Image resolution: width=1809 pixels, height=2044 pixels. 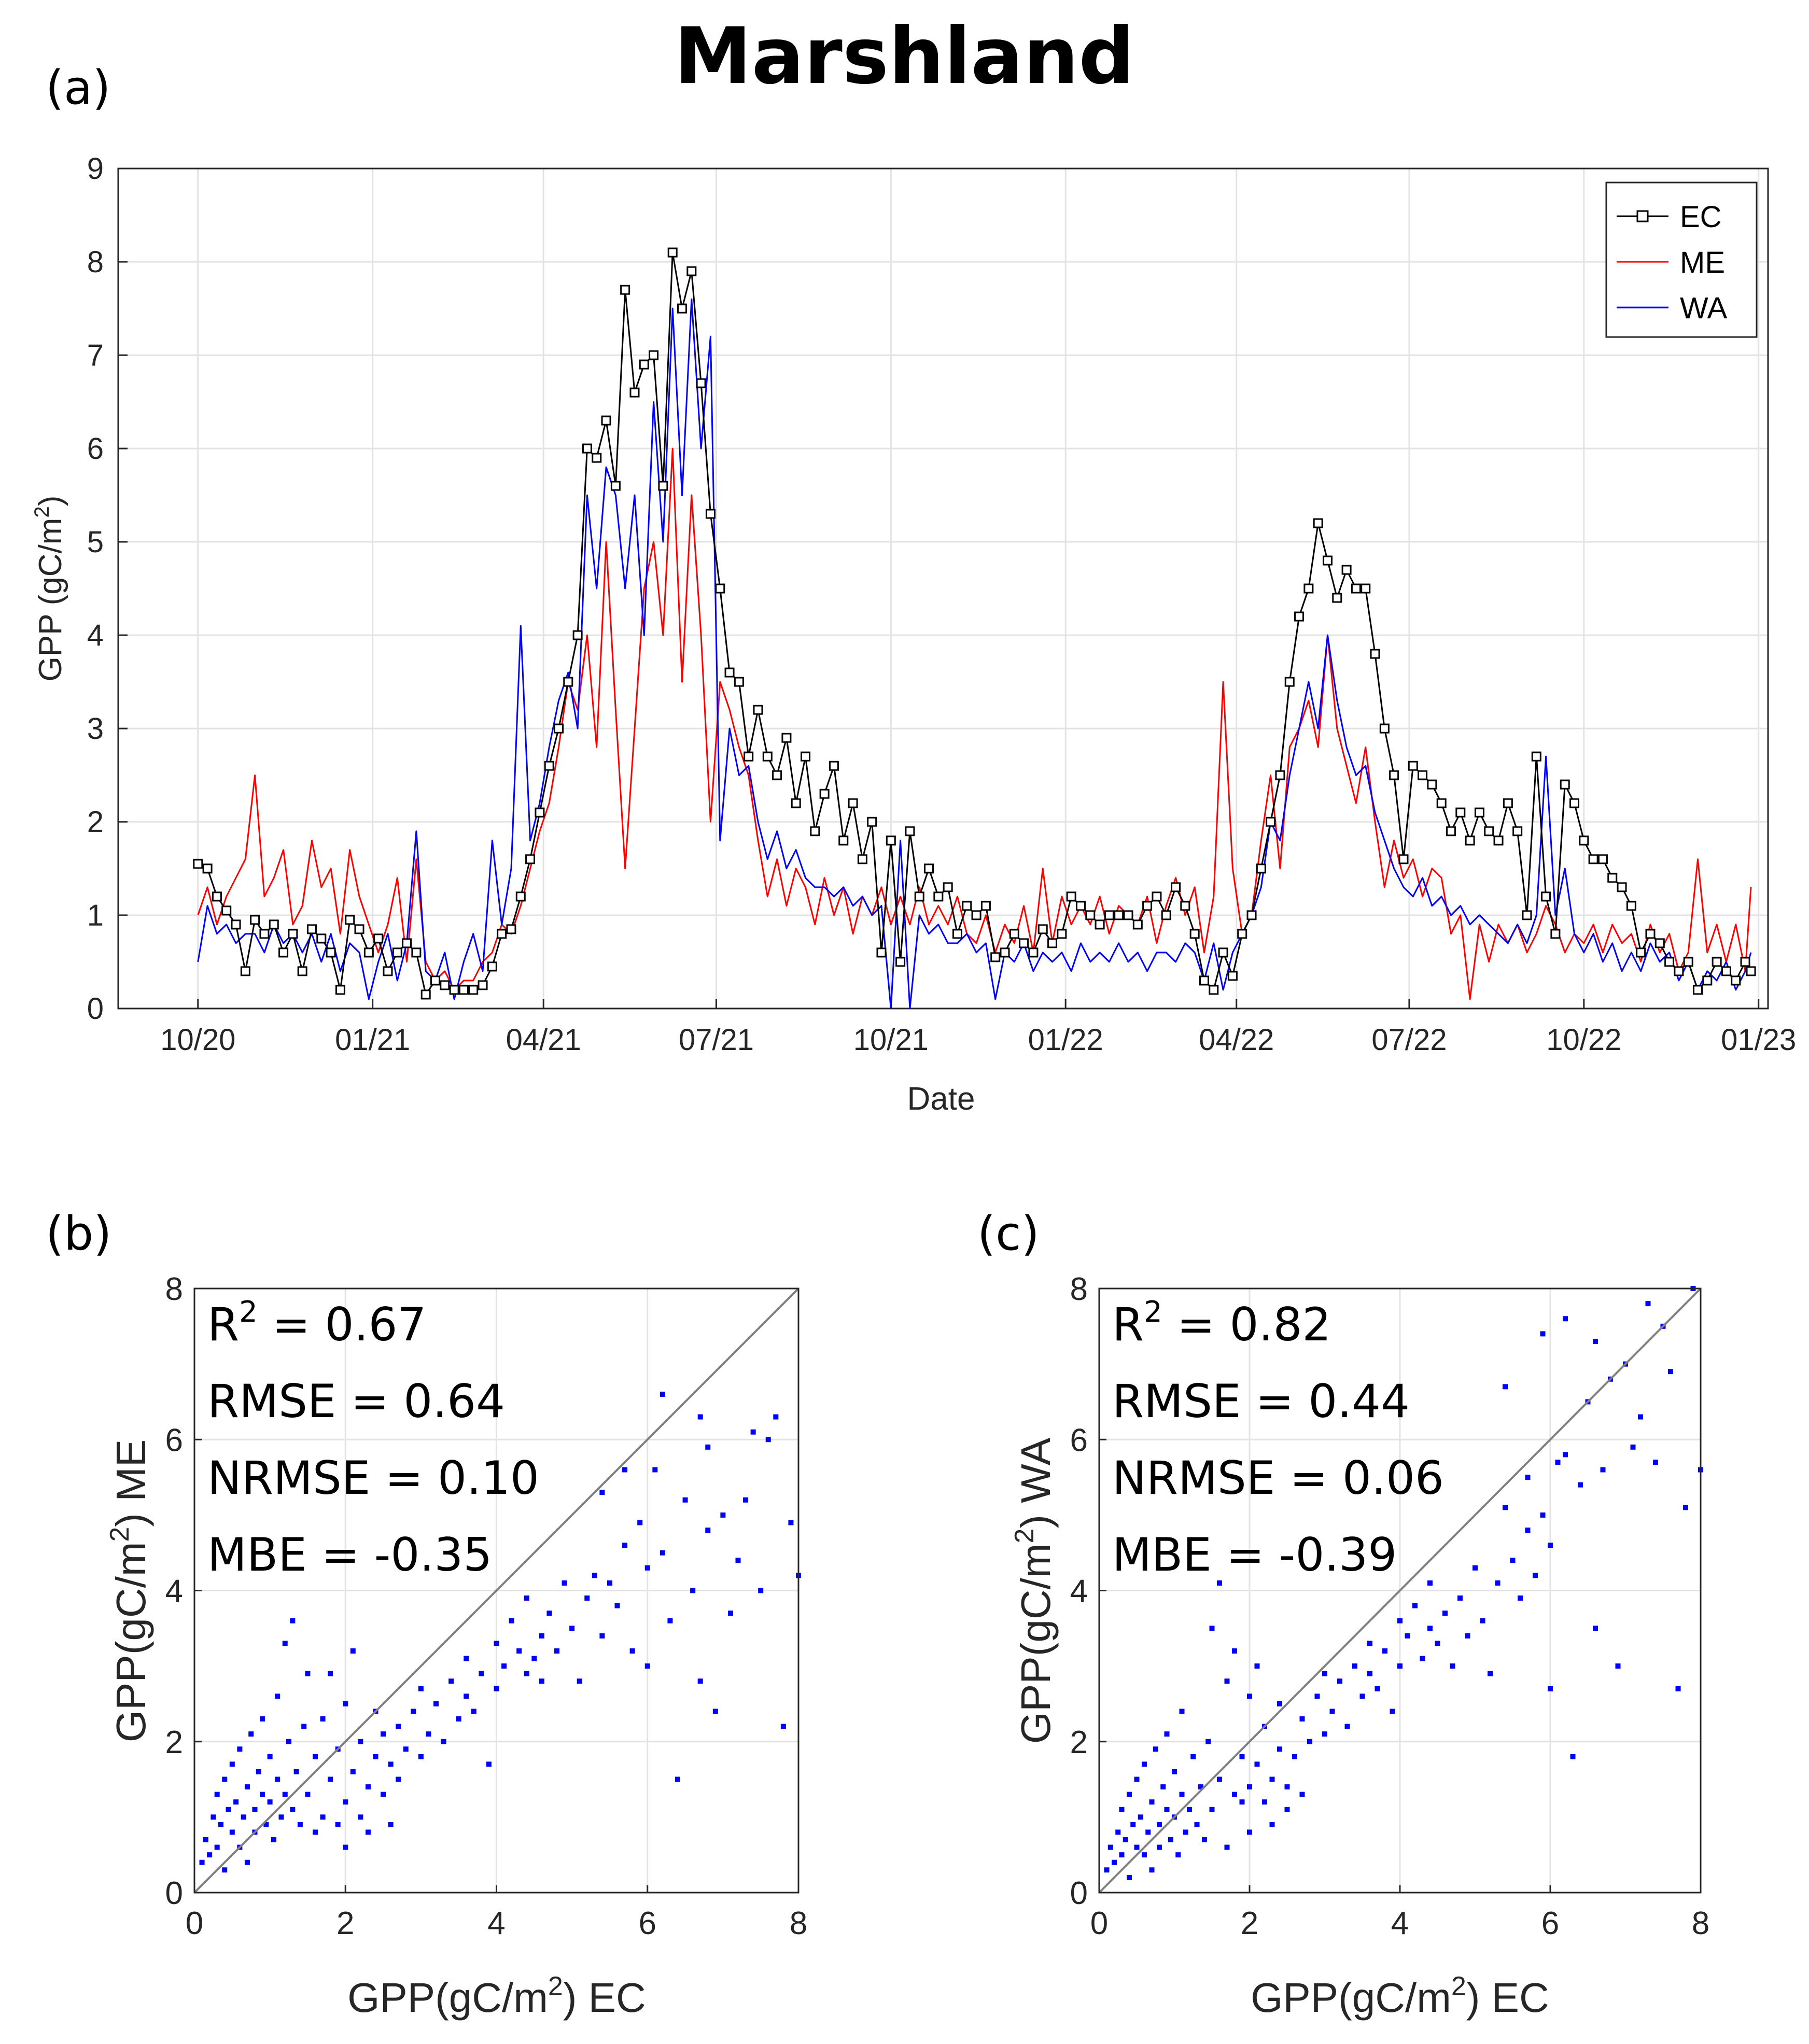 I want to click on panel-a-xtick-label: 01/21, so click(x=372, y=1040).